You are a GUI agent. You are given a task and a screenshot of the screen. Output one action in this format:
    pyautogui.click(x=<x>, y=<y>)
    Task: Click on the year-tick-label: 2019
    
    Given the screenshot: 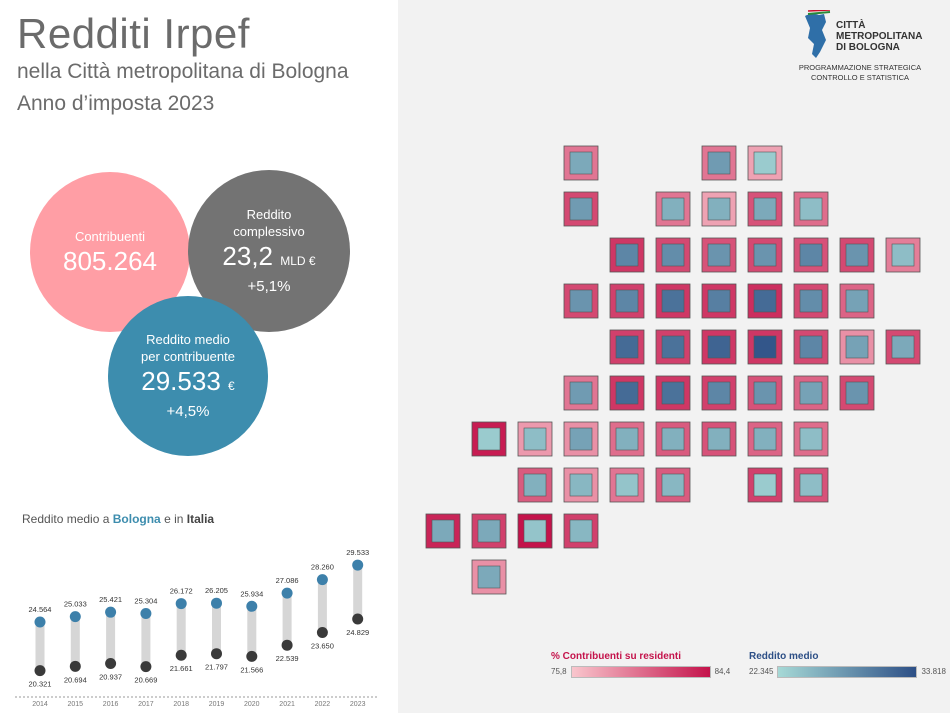 What is the action you would take?
    pyautogui.click(x=217, y=704)
    